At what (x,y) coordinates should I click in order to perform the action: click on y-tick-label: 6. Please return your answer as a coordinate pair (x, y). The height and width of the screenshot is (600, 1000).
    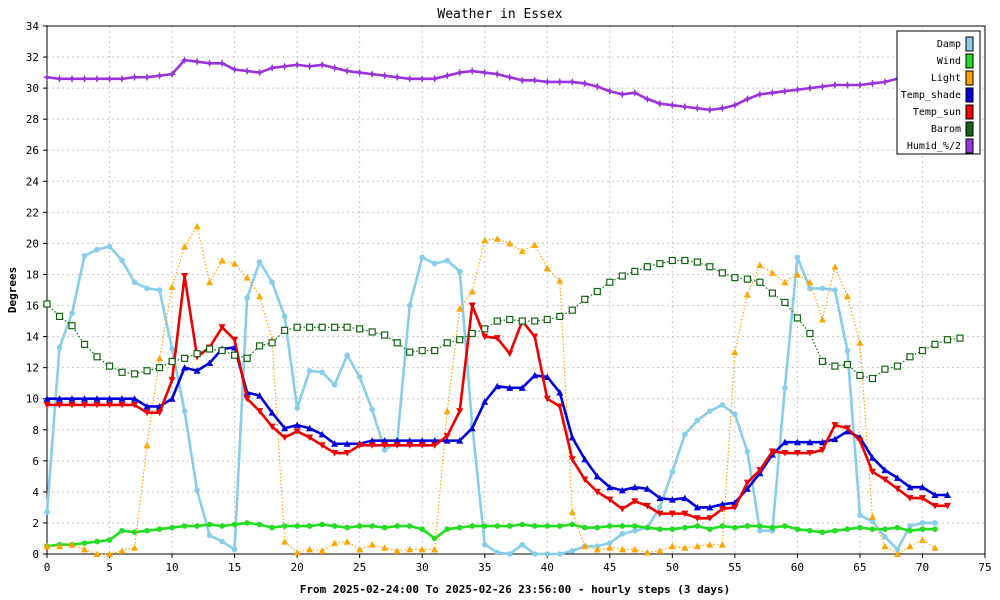
    Looking at the image, I should click on (35, 461).